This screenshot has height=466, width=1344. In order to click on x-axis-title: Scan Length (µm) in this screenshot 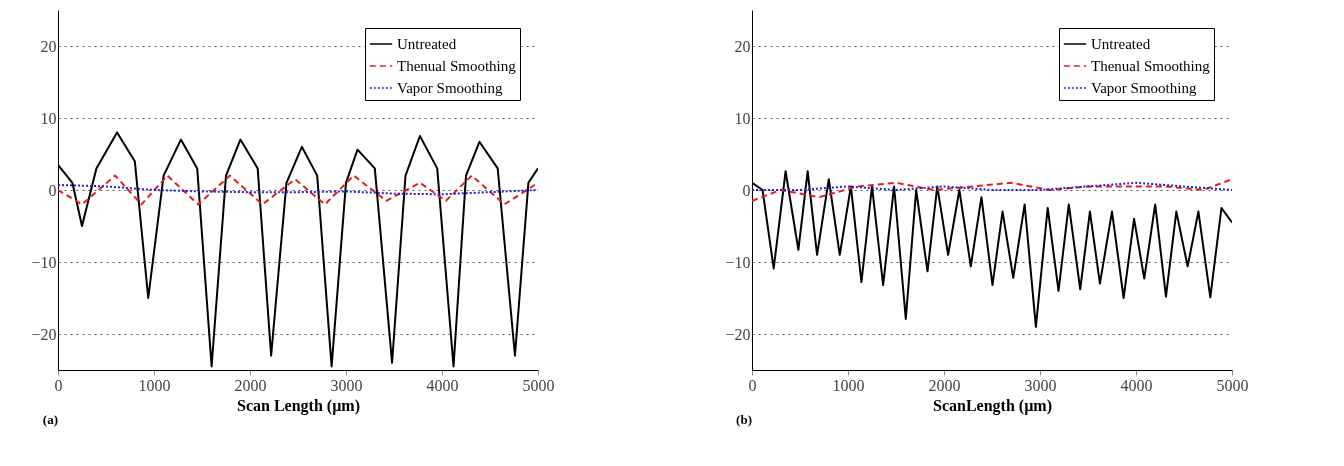, I will do `click(298, 405)`.